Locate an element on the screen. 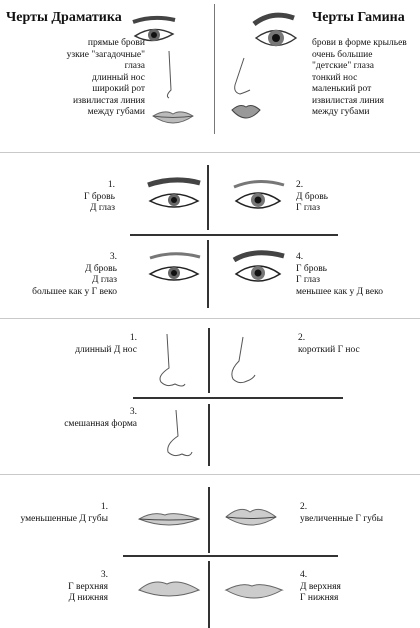 The height and width of the screenshot is (628, 420). nose-short-icon is located at coordinates (243, 360).